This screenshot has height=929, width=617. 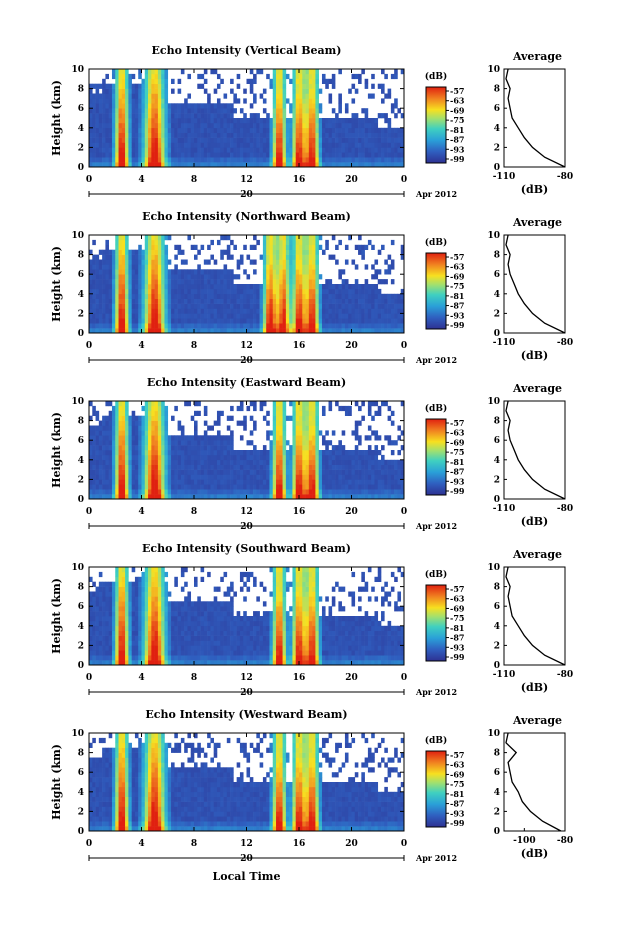 I want to click on y-tick-label: 4, so click(x=81, y=295).